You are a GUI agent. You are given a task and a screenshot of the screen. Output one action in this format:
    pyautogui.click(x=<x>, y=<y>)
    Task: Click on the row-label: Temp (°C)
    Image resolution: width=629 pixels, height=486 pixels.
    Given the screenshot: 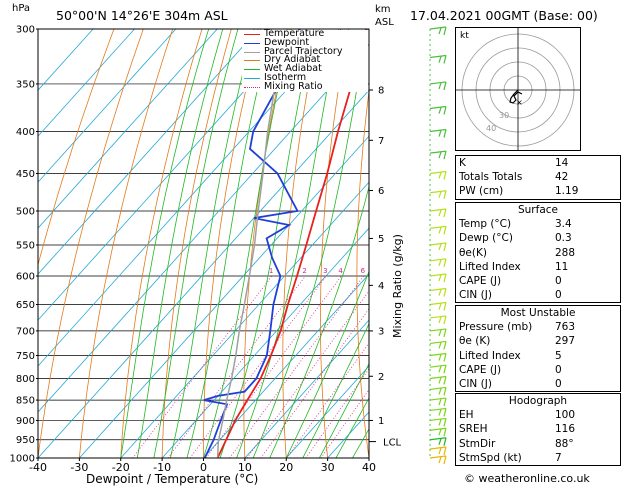 What is the action you would take?
    pyautogui.click(x=485, y=224)
    